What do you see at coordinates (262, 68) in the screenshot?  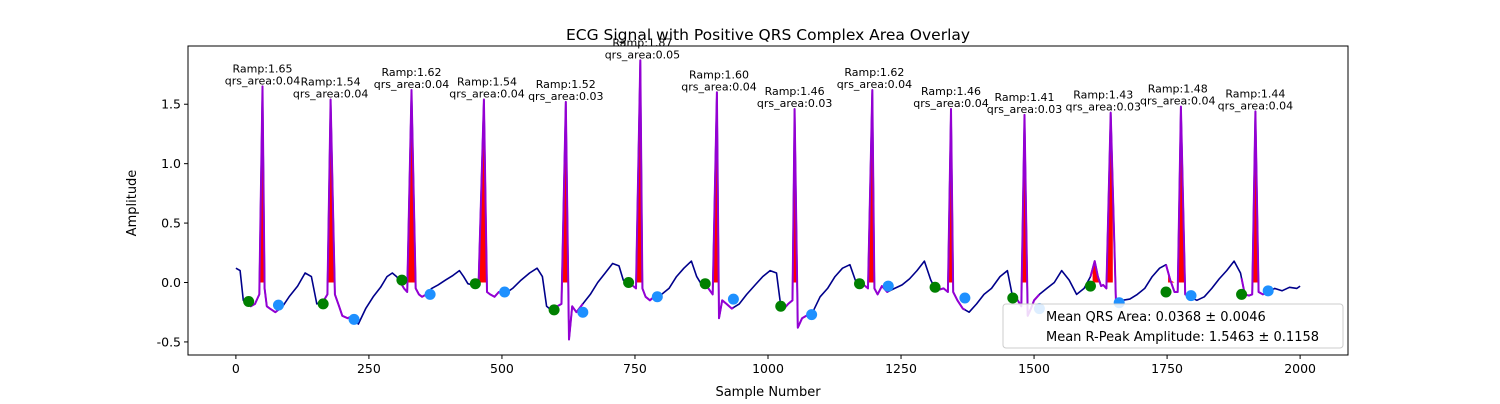 I see `r-peak-amplitude-label: Ramp:1.65` at bounding box center [262, 68].